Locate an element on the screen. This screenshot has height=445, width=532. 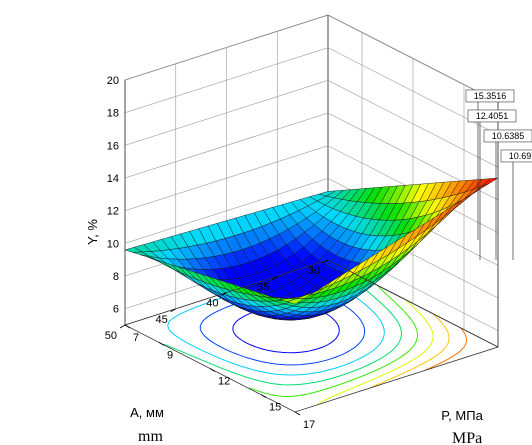
peak-label: 12.4051 is located at coordinates (492, 116).